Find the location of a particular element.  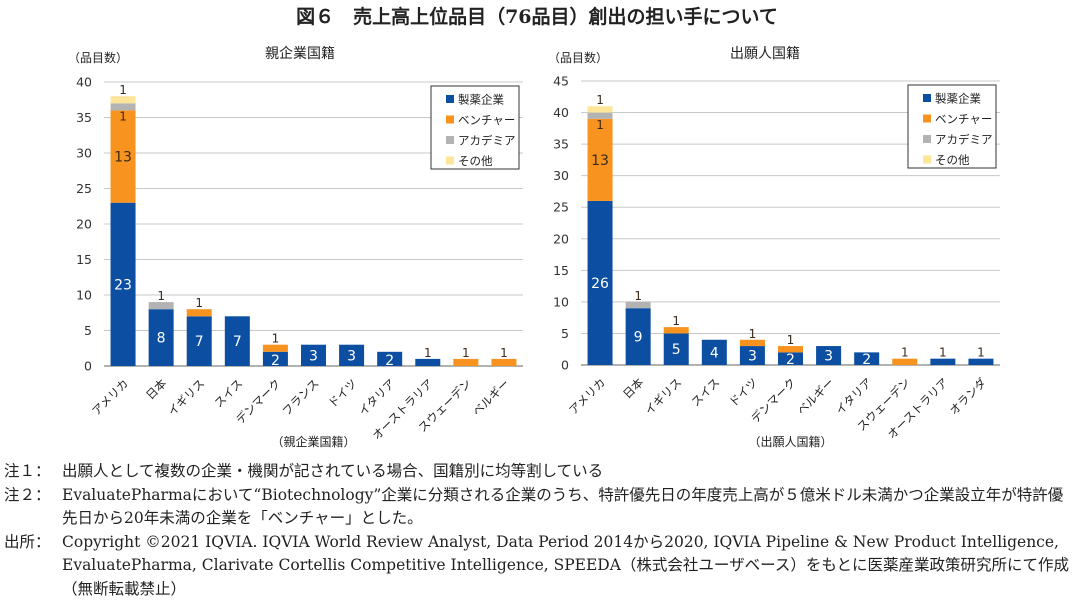

figure-title: 図６ 売上高上位品目（76品目）創出の担い手について is located at coordinates (537, 17).